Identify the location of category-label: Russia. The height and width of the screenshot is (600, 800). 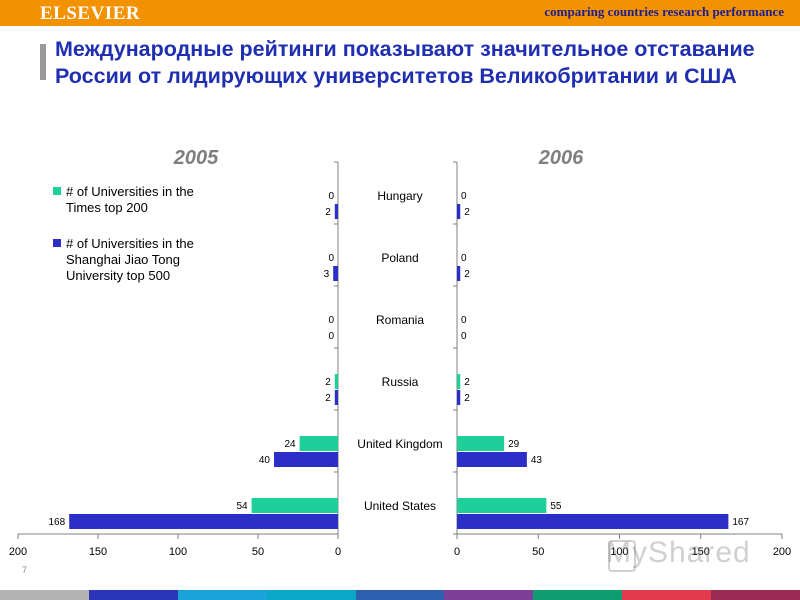
(400, 382).